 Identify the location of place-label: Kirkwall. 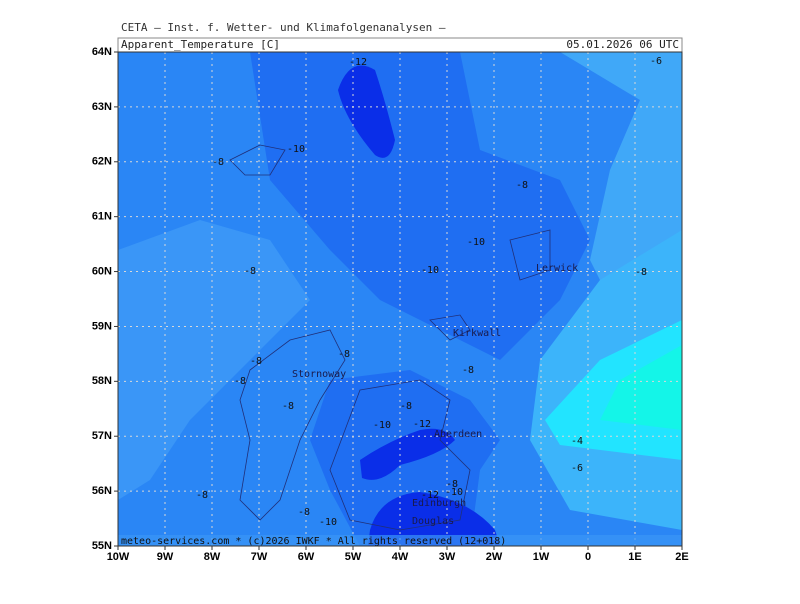
(477, 333).